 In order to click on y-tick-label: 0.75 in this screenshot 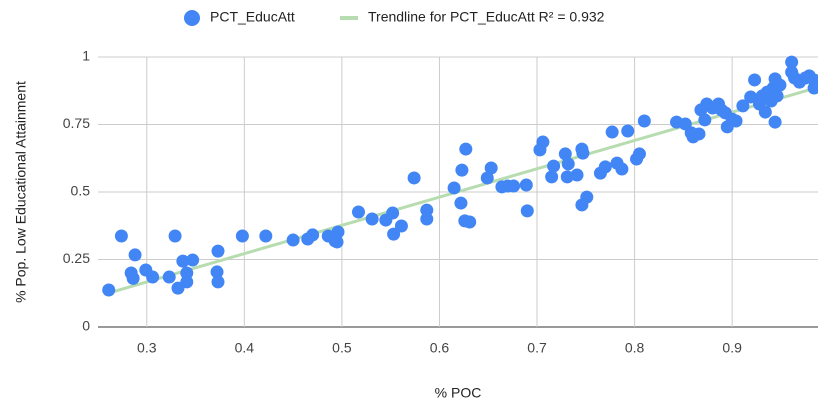, I will do `click(76, 123)`.